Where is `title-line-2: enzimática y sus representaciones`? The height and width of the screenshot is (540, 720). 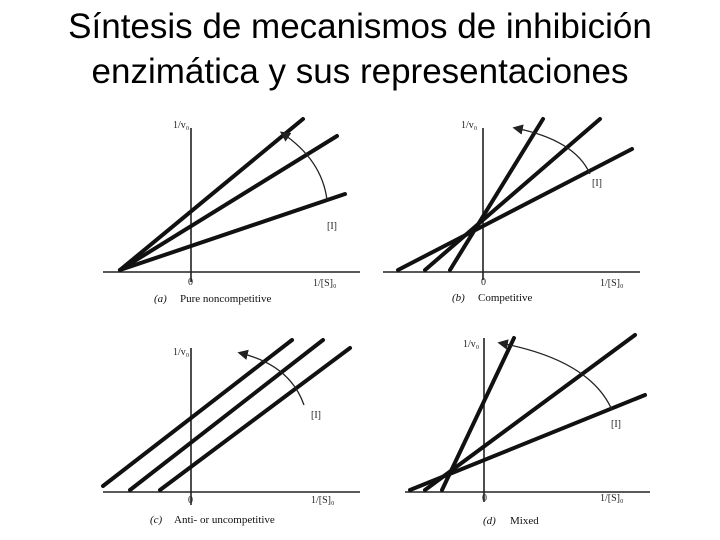
title-line-2: enzimática y sus representaciones is located at coordinates (360, 71).